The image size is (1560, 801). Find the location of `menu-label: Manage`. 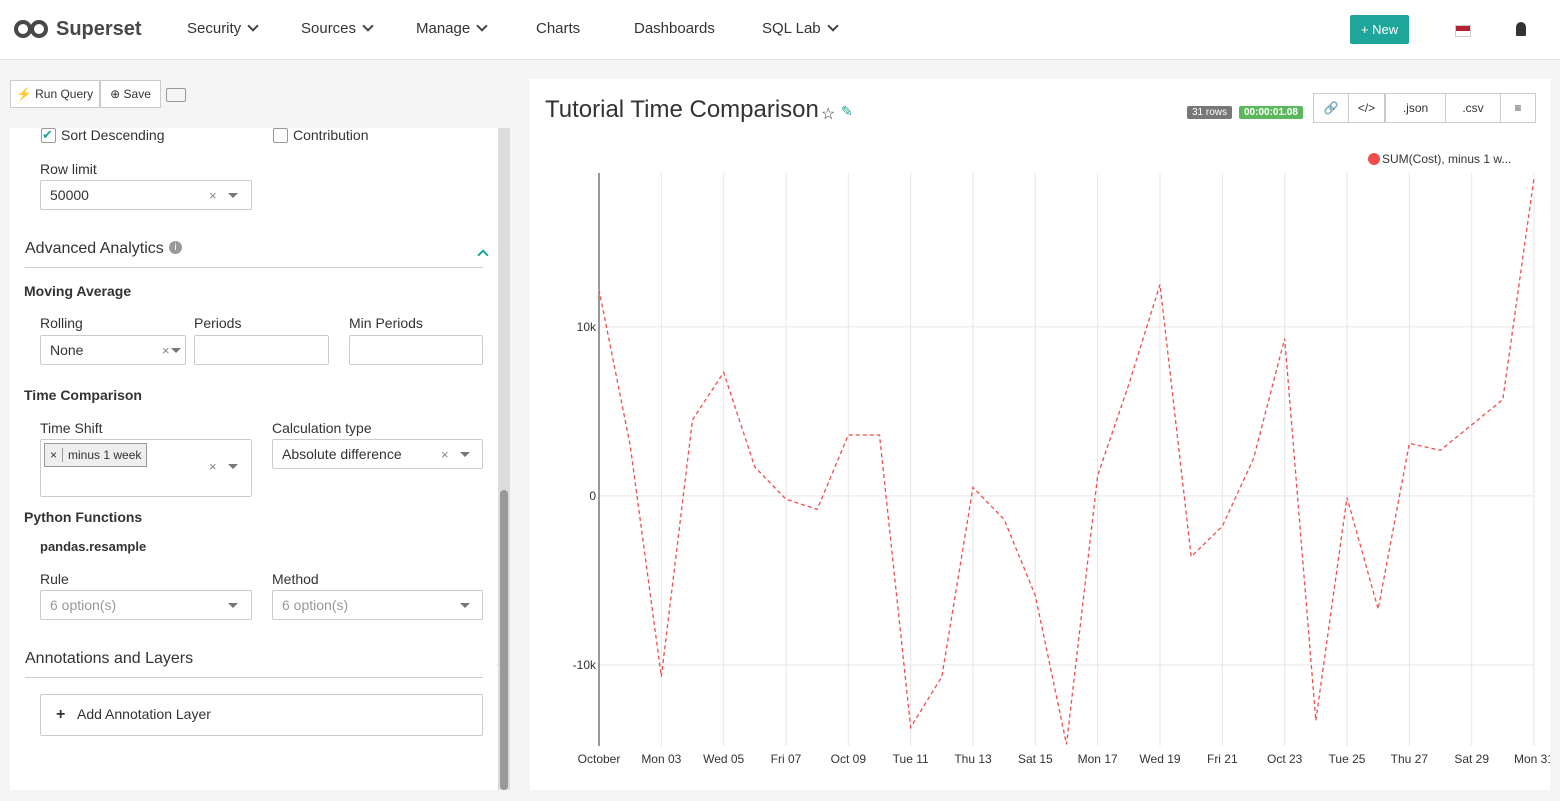

menu-label: Manage is located at coordinates (443, 28).